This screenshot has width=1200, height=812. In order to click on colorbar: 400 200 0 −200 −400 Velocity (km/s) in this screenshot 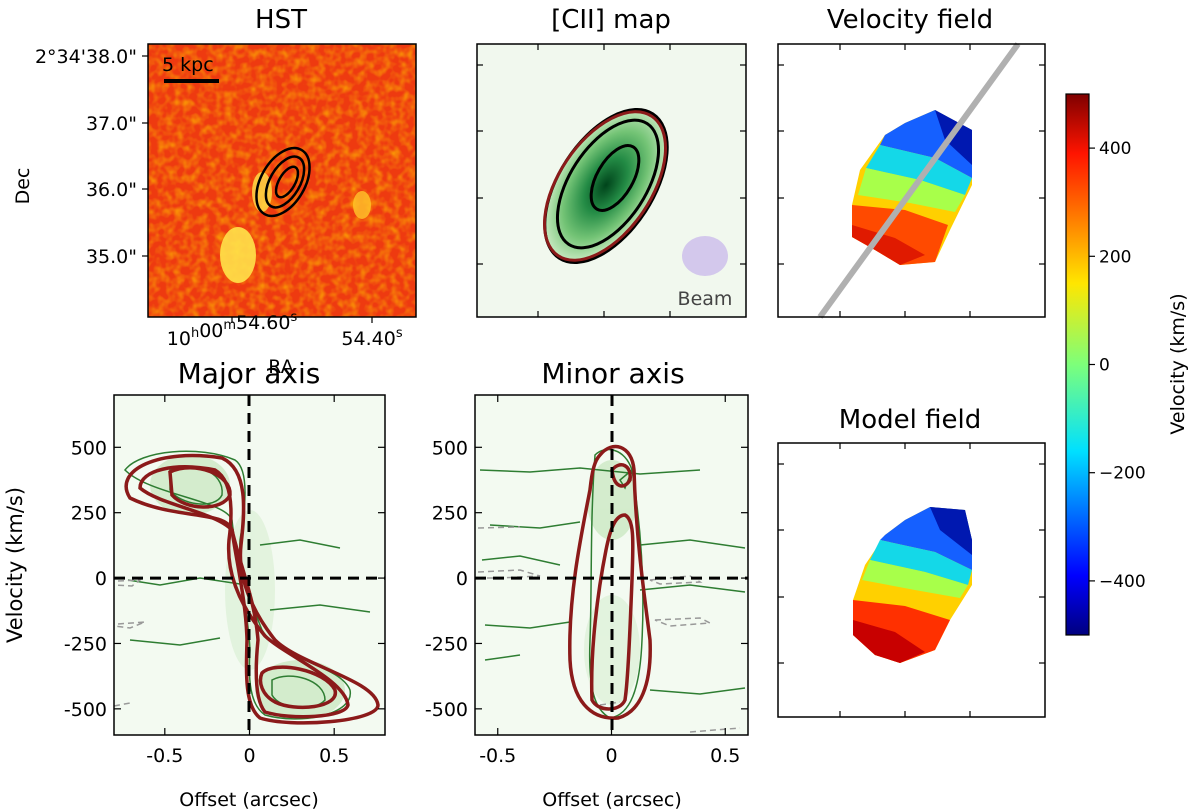, I will do `click(1127, 364)`.